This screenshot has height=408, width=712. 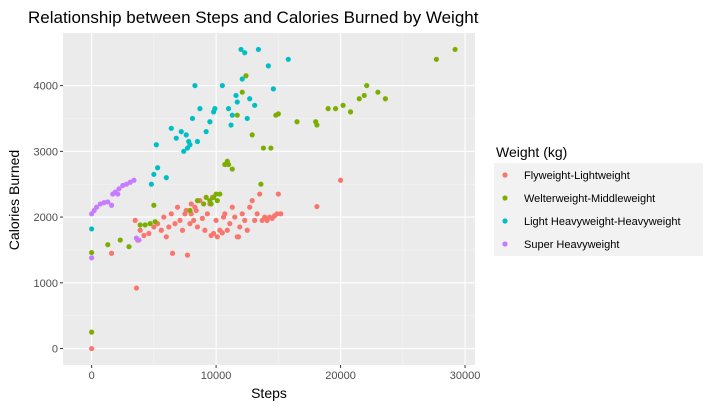 What do you see at coordinates (48, 218) in the screenshot?
I see `y-axis-ticks: 0 1000 2000 3000 4000` at bounding box center [48, 218].